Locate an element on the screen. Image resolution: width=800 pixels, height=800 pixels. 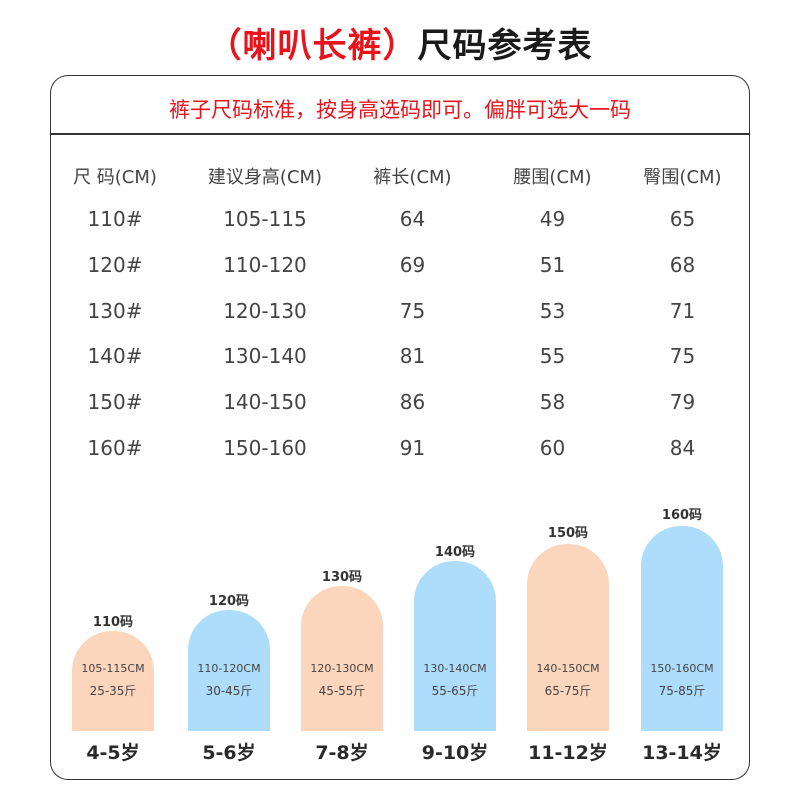
cell-size: 150# is located at coordinates (115, 402).